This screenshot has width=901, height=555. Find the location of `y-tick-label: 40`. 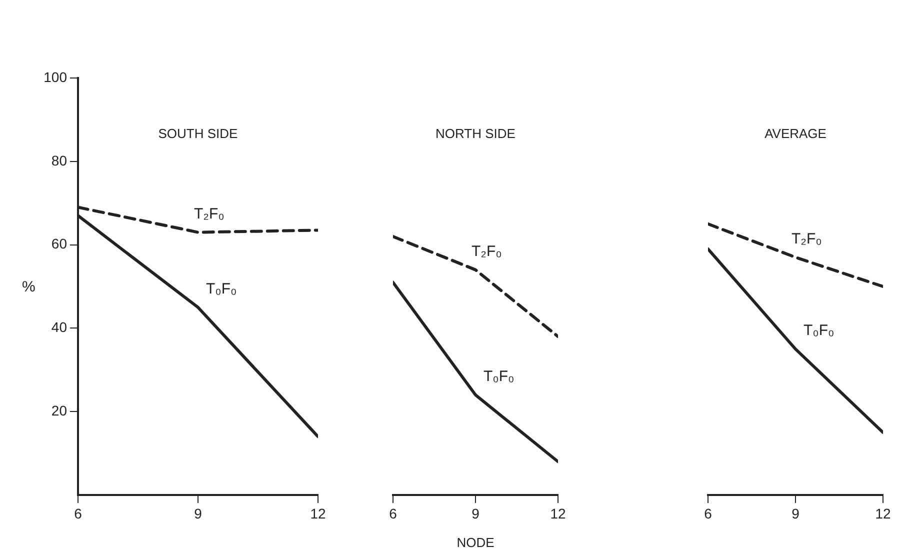

y-tick-label: 40 is located at coordinates (59, 327).